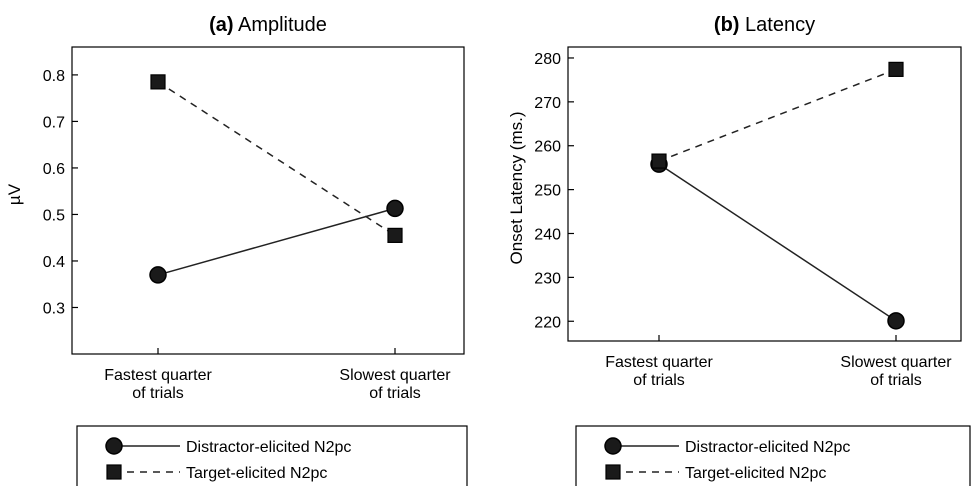 The width and height of the screenshot is (978, 486). Describe the element at coordinates (727, 25) in the screenshot. I see `chart-title-prefix: (b)` at that location.